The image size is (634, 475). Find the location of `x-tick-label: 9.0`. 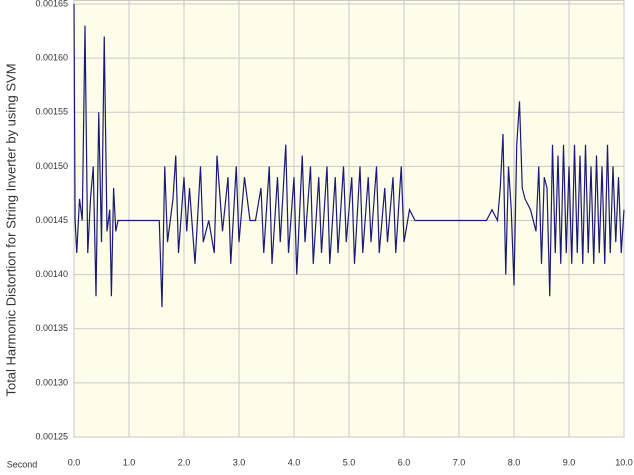

x-tick-label: 9.0 is located at coordinates (569, 462).